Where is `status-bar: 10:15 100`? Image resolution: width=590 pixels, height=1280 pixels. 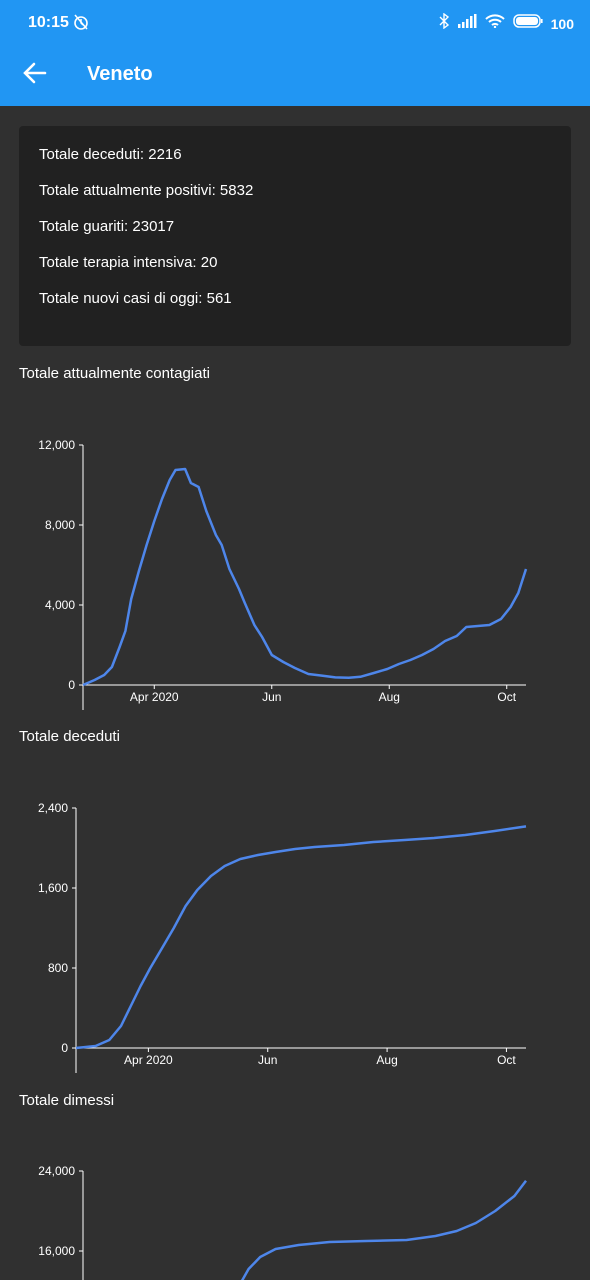
status-bar: 10:15 100 is located at coordinates (295, 24).